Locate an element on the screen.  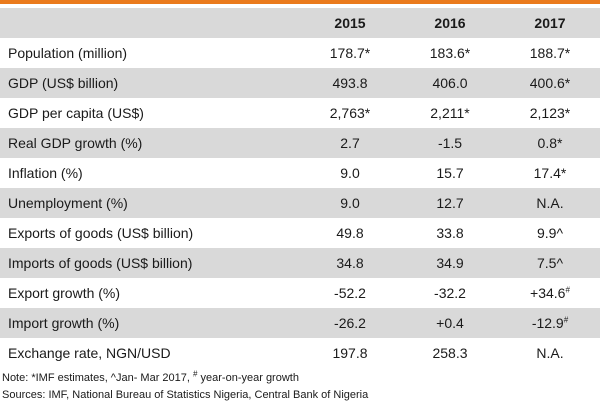
cell-value: 188.7* is located at coordinates (550, 53).